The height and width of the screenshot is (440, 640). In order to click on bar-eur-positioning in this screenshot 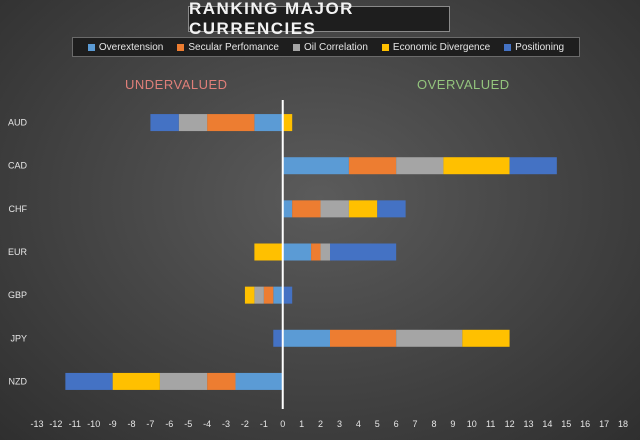, I will do `click(363, 252)`.